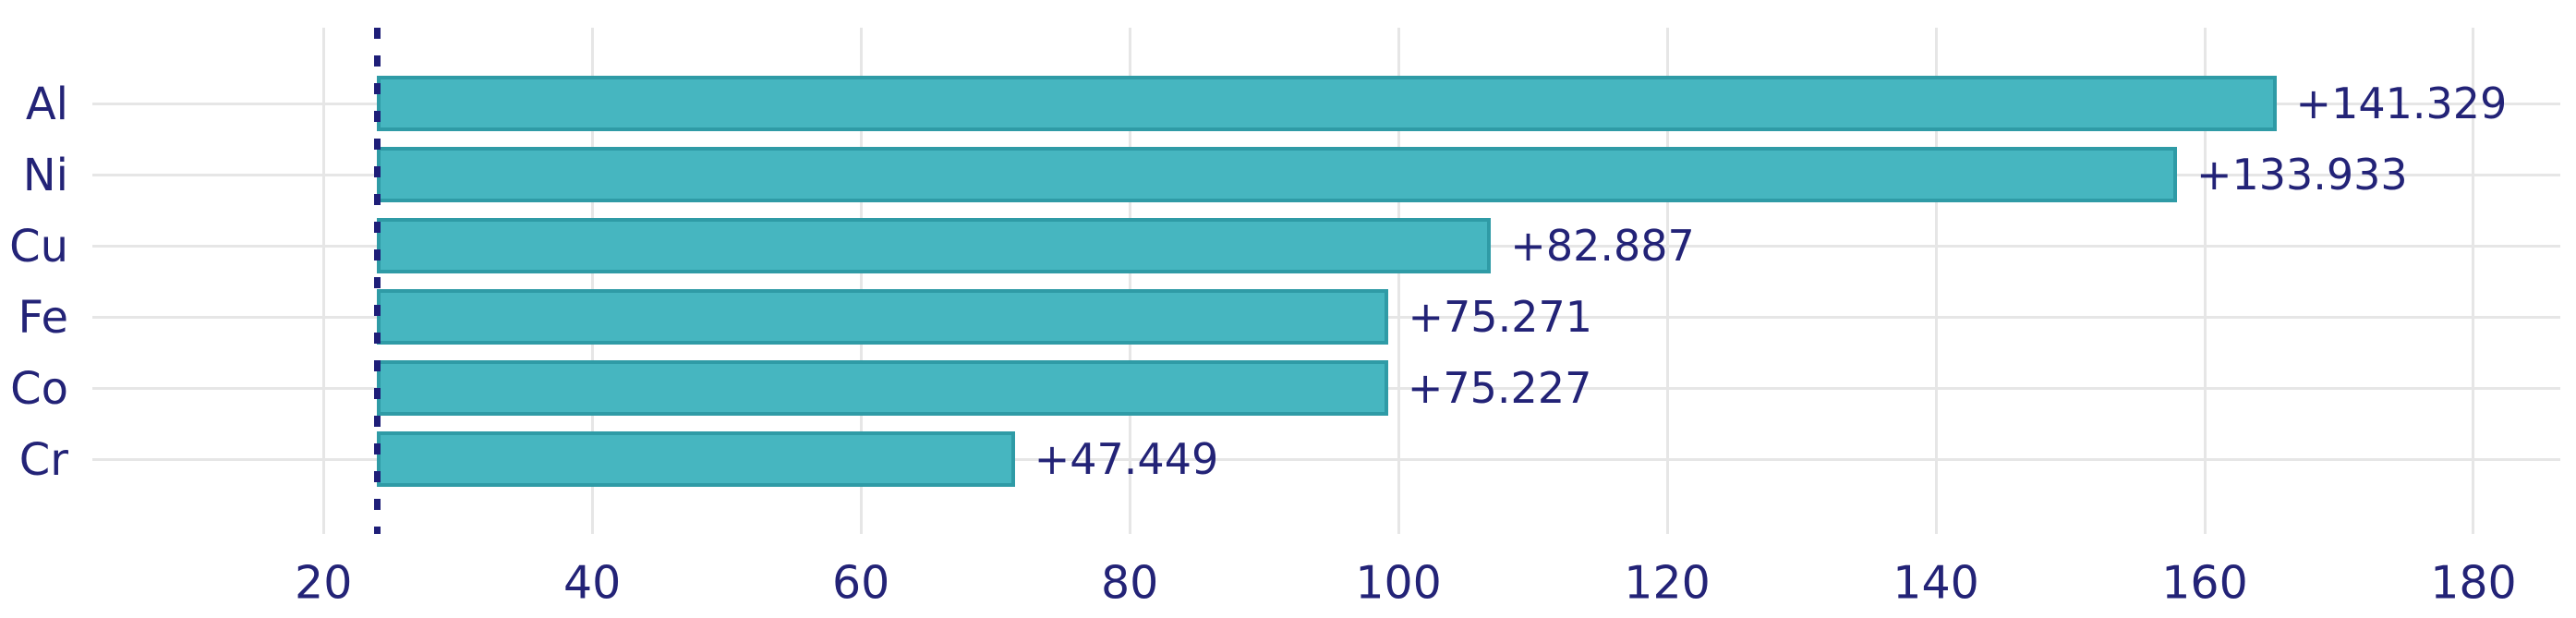 The width and height of the screenshot is (2576, 618). I want to click on category-label: Cu, so click(38, 247).